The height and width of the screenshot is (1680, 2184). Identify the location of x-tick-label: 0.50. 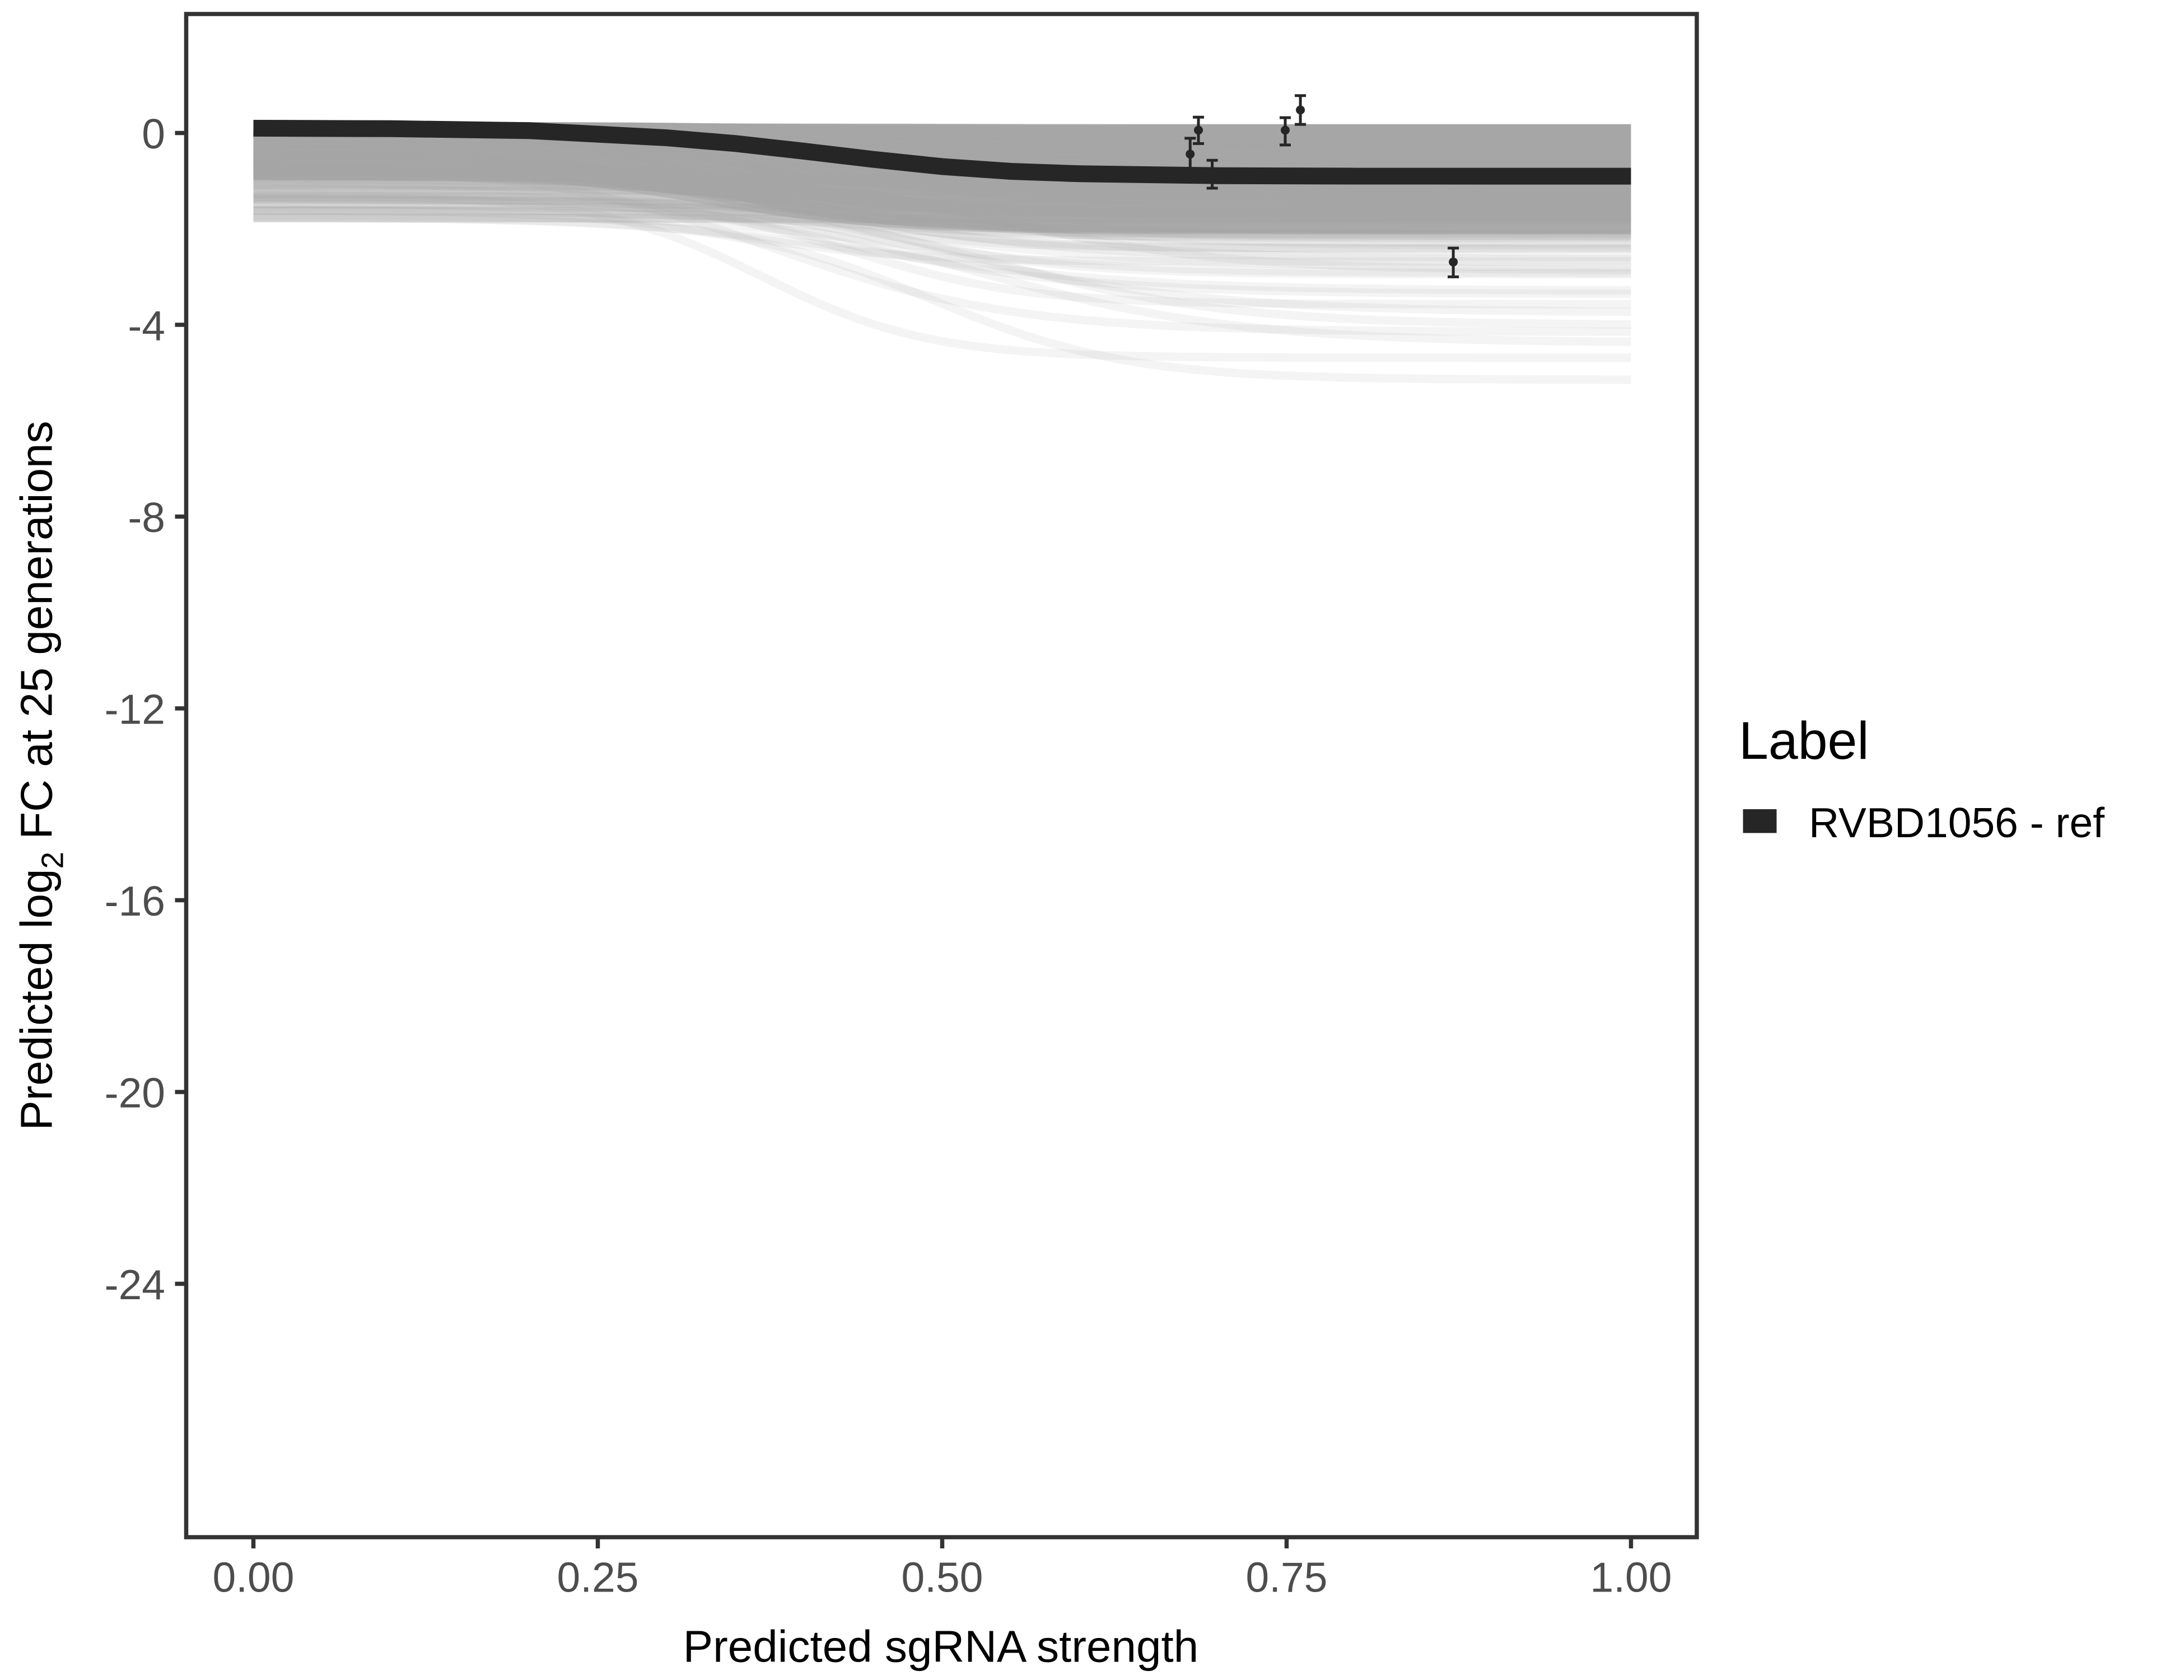
(943, 1578).